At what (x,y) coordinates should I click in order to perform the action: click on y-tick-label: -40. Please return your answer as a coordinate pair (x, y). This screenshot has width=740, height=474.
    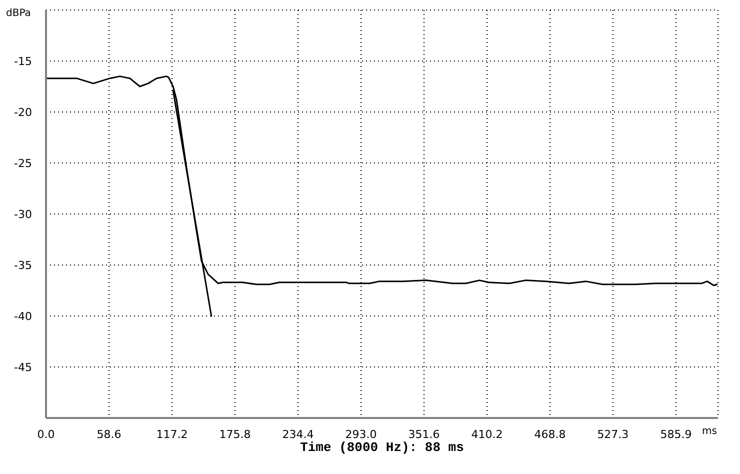
    Looking at the image, I should click on (23, 316).